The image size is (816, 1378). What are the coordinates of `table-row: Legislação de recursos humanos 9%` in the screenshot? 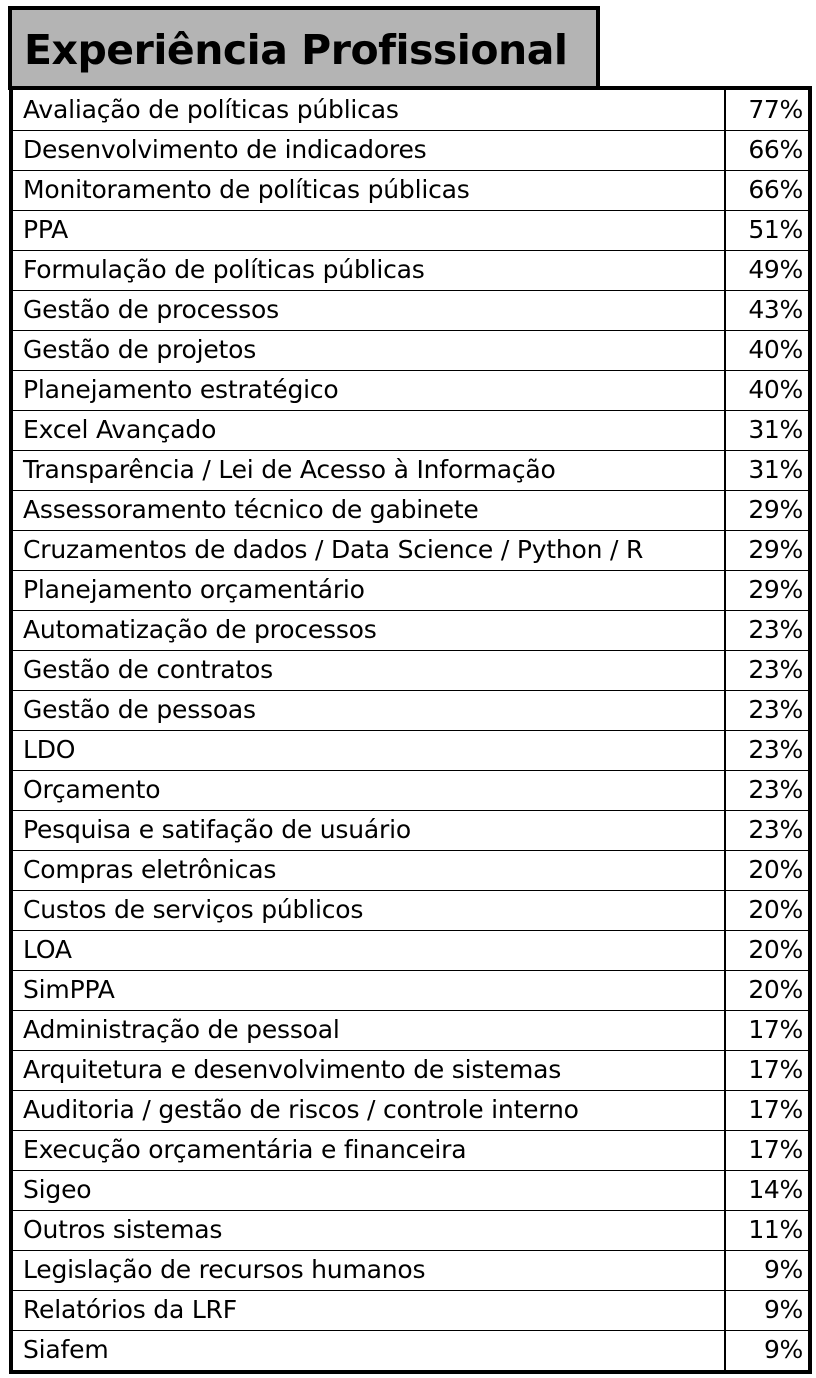 It's located at (410, 1270).